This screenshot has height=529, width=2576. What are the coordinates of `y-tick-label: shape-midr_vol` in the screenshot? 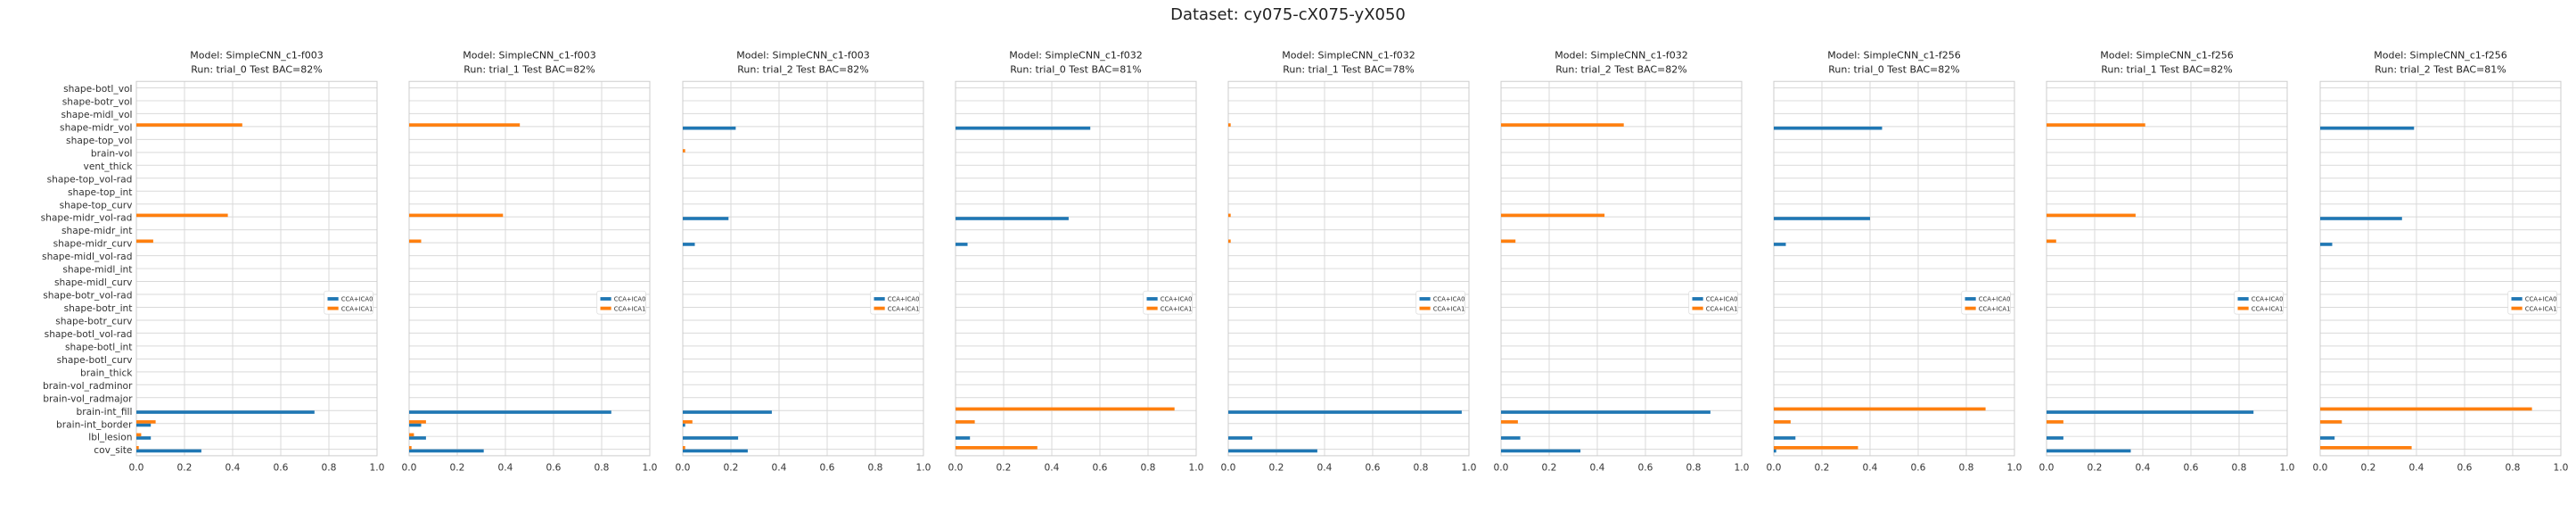 It's located at (96, 127).